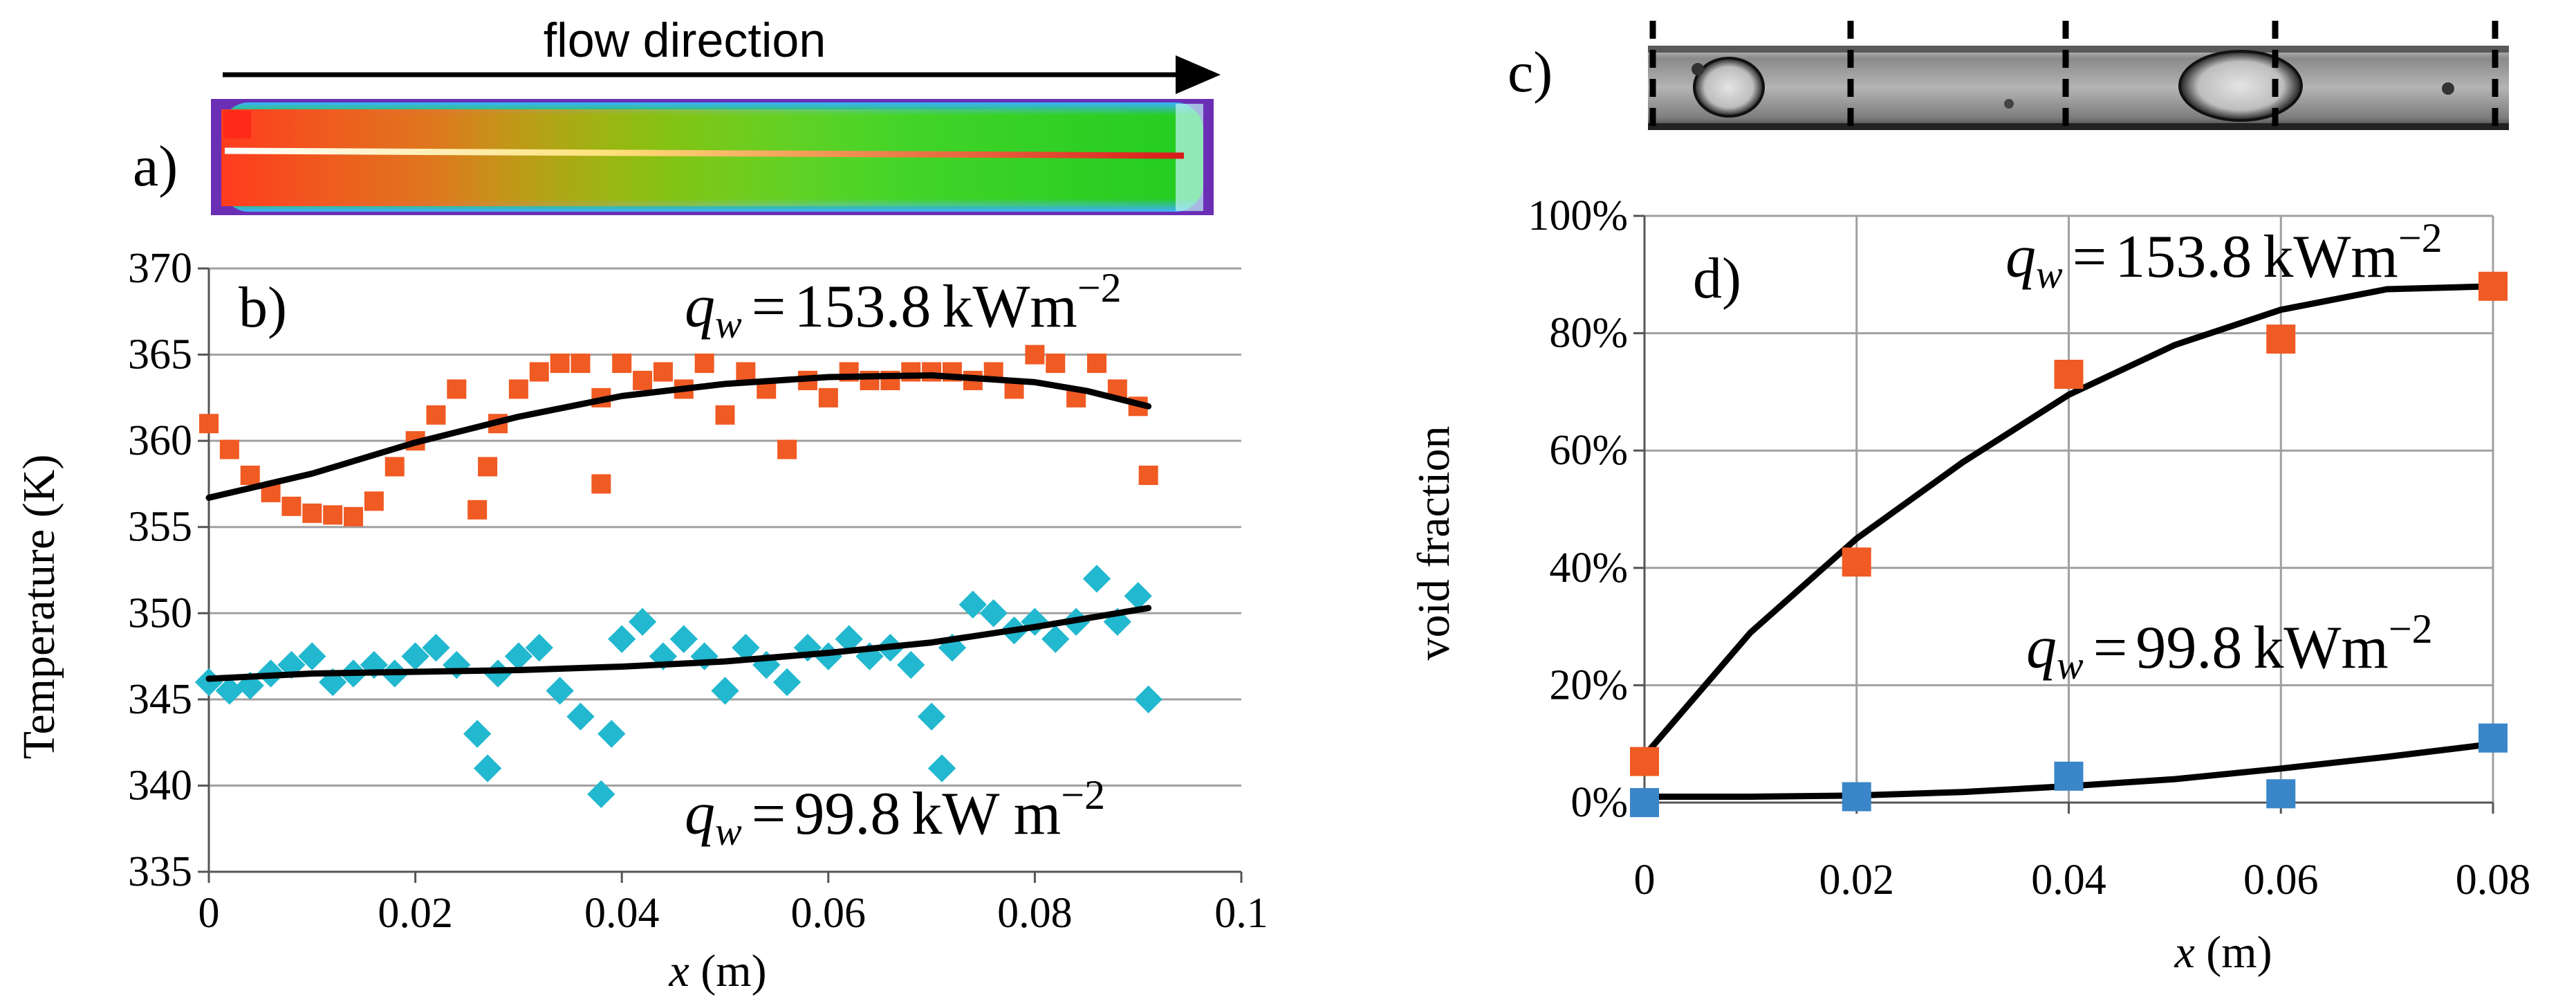  Describe the element at coordinates (2223, 952) in the screenshot. I see `chart-d-xlabel: x (m)` at that location.